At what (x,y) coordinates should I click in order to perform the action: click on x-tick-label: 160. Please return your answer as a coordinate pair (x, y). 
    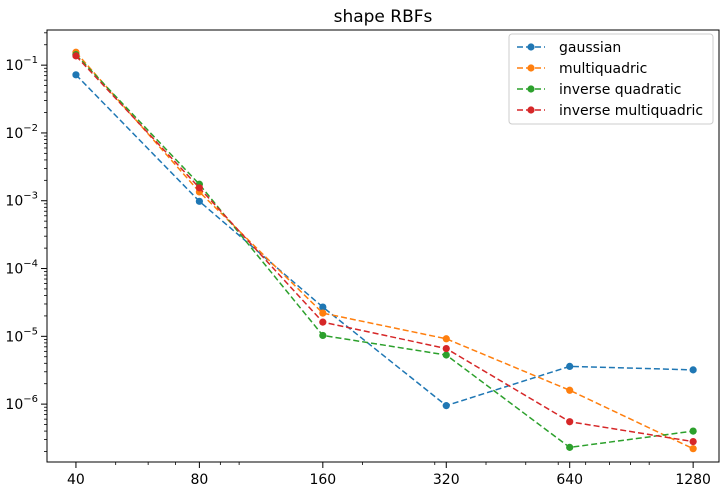
    Looking at the image, I should click on (322, 480).